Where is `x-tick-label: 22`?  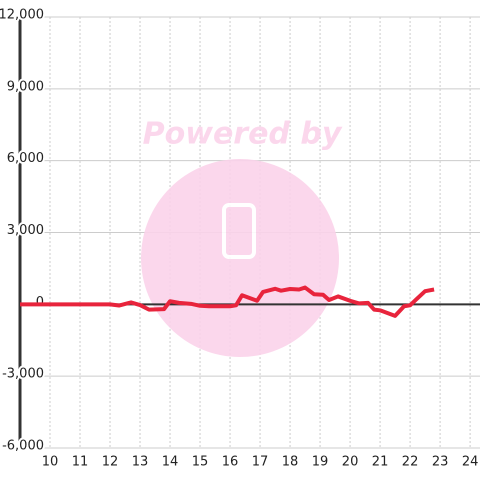
x-tick-label: 22 is located at coordinates (410, 462).